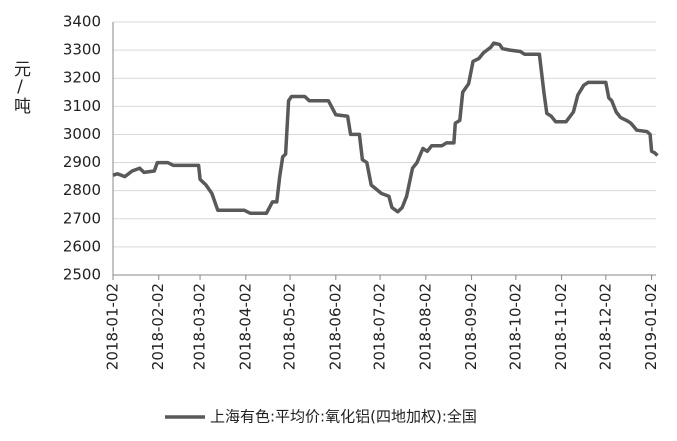 Image resolution: width=677 pixels, height=441 pixels. What do you see at coordinates (82, 190) in the screenshot?
I see `y-tick-label: 2800` at bounding box center [82, 190].